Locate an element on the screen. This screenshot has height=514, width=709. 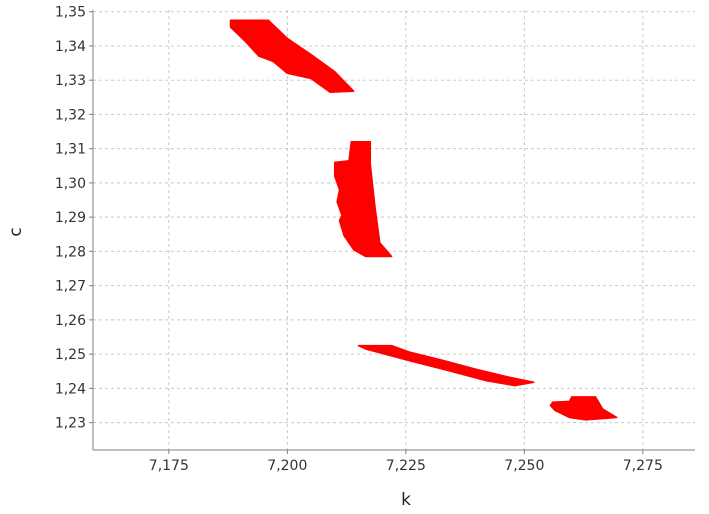
y-tick-label: 1,28 is located at coordinates (70, 252).